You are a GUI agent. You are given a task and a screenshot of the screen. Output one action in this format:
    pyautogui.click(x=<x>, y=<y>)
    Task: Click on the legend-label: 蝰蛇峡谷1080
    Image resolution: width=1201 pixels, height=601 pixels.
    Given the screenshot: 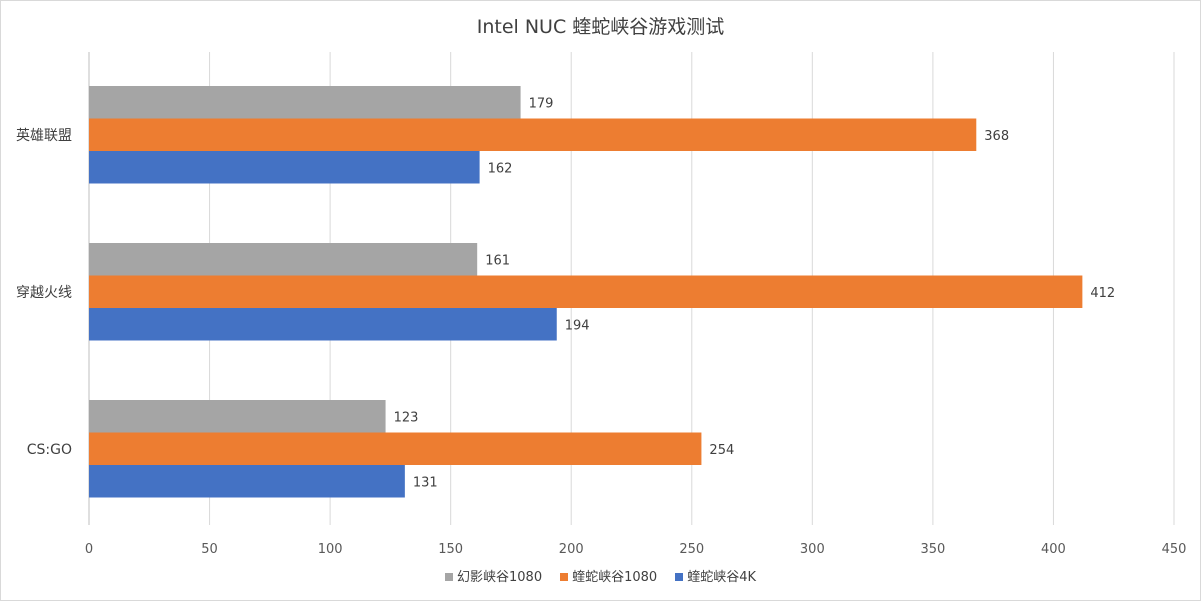 What is the action you would take?
    pyautogui.click(x=615, y=577)
    